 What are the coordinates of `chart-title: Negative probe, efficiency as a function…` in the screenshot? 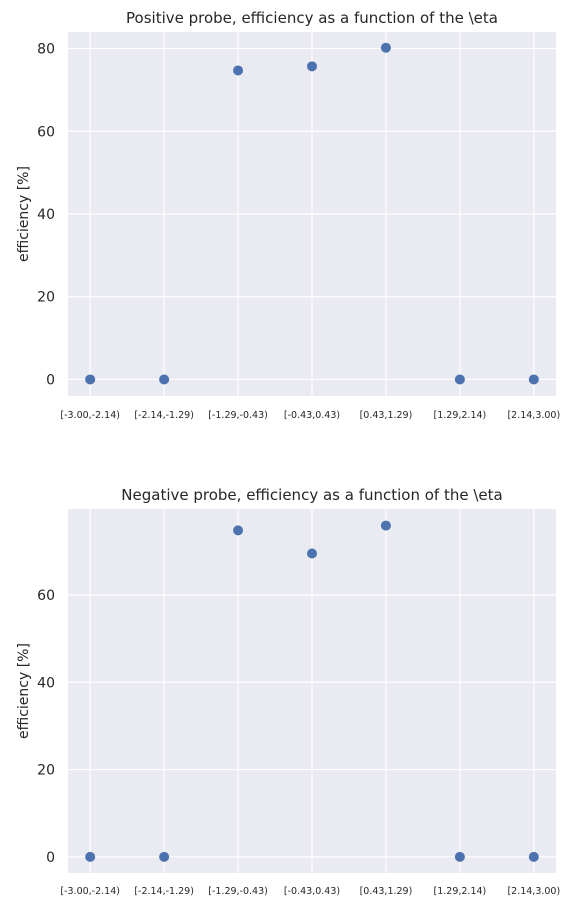 It's located at (311, 495).